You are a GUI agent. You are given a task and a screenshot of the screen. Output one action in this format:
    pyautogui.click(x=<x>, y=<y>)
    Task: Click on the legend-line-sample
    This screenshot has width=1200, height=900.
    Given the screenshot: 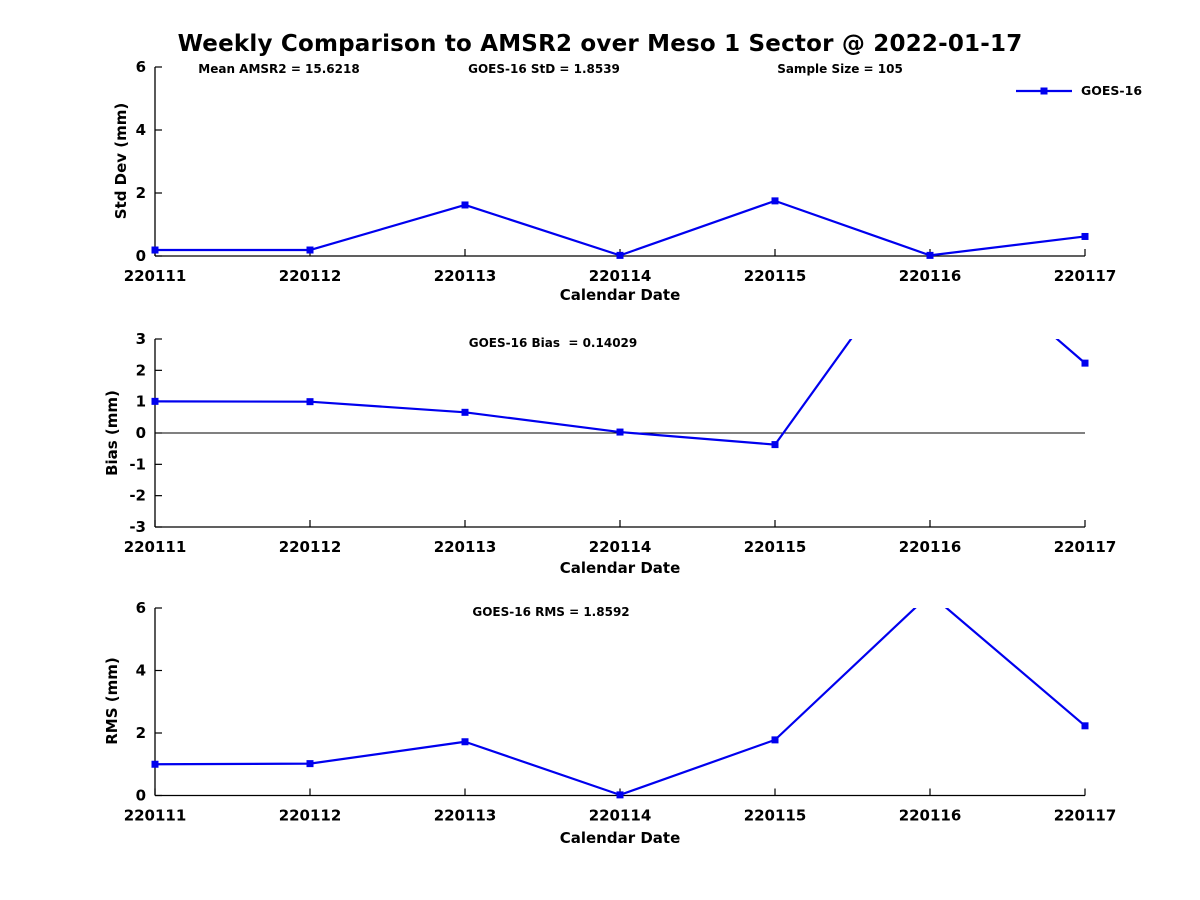 What is the action you would take?
    pyautogui.click(x=1044, y=90)
    